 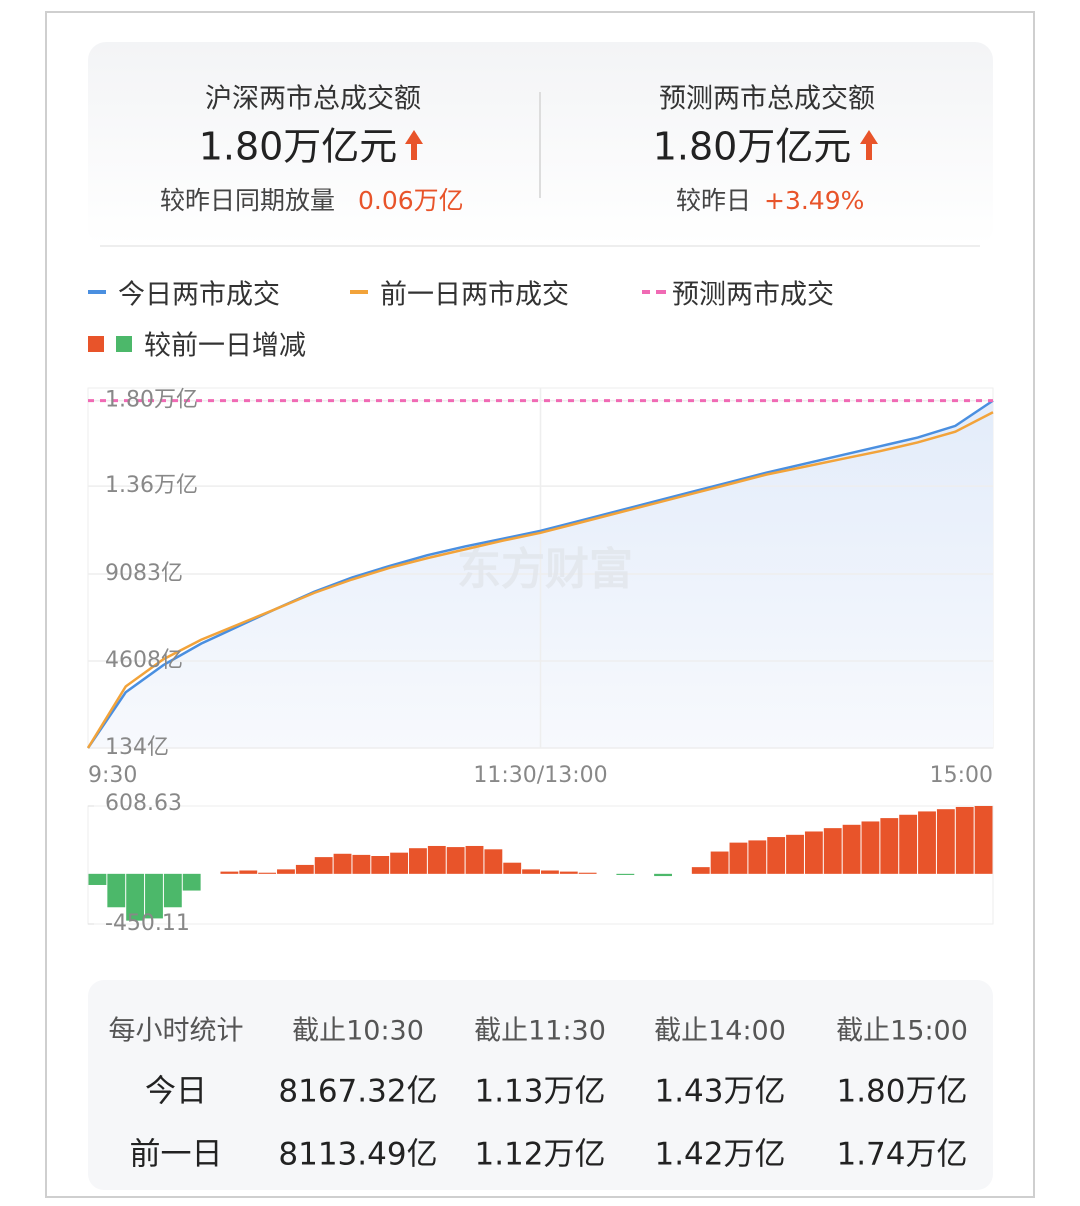 I want to click on legend-label: 前一日两市成交, so click(x=474, y=295).